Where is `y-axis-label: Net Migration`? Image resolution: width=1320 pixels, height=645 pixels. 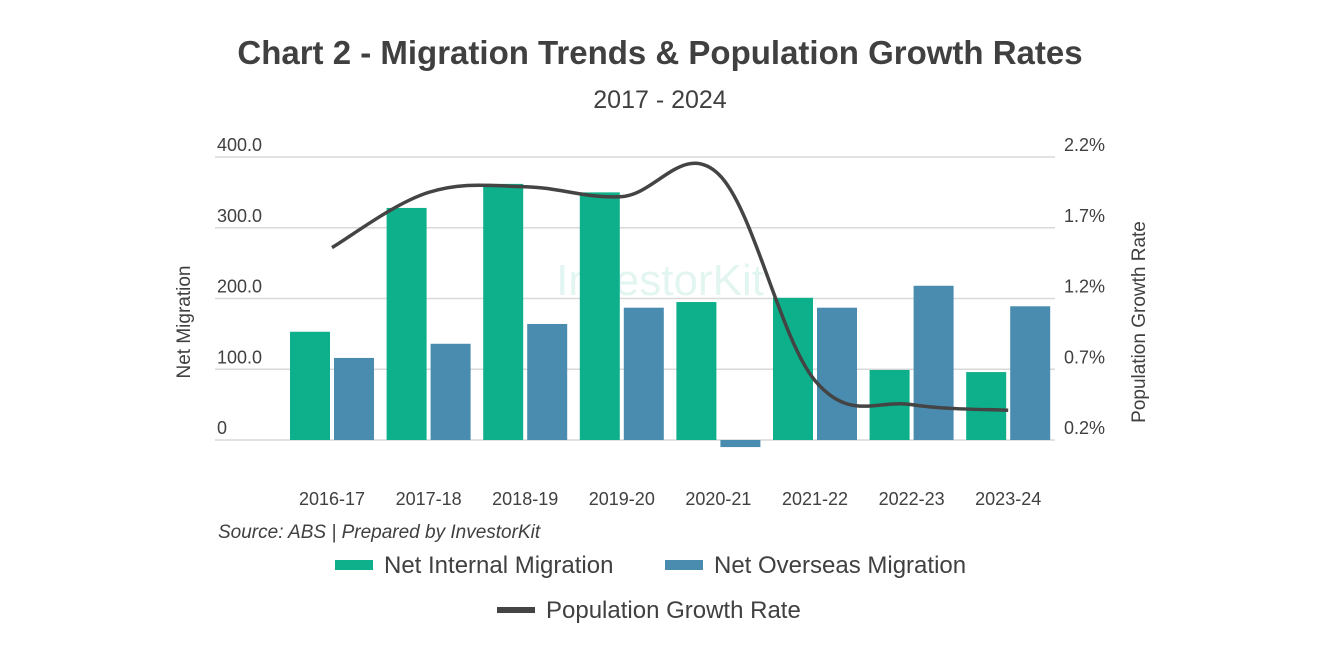 y-axis-label: Net Migration is located at coordinates (184, 322).